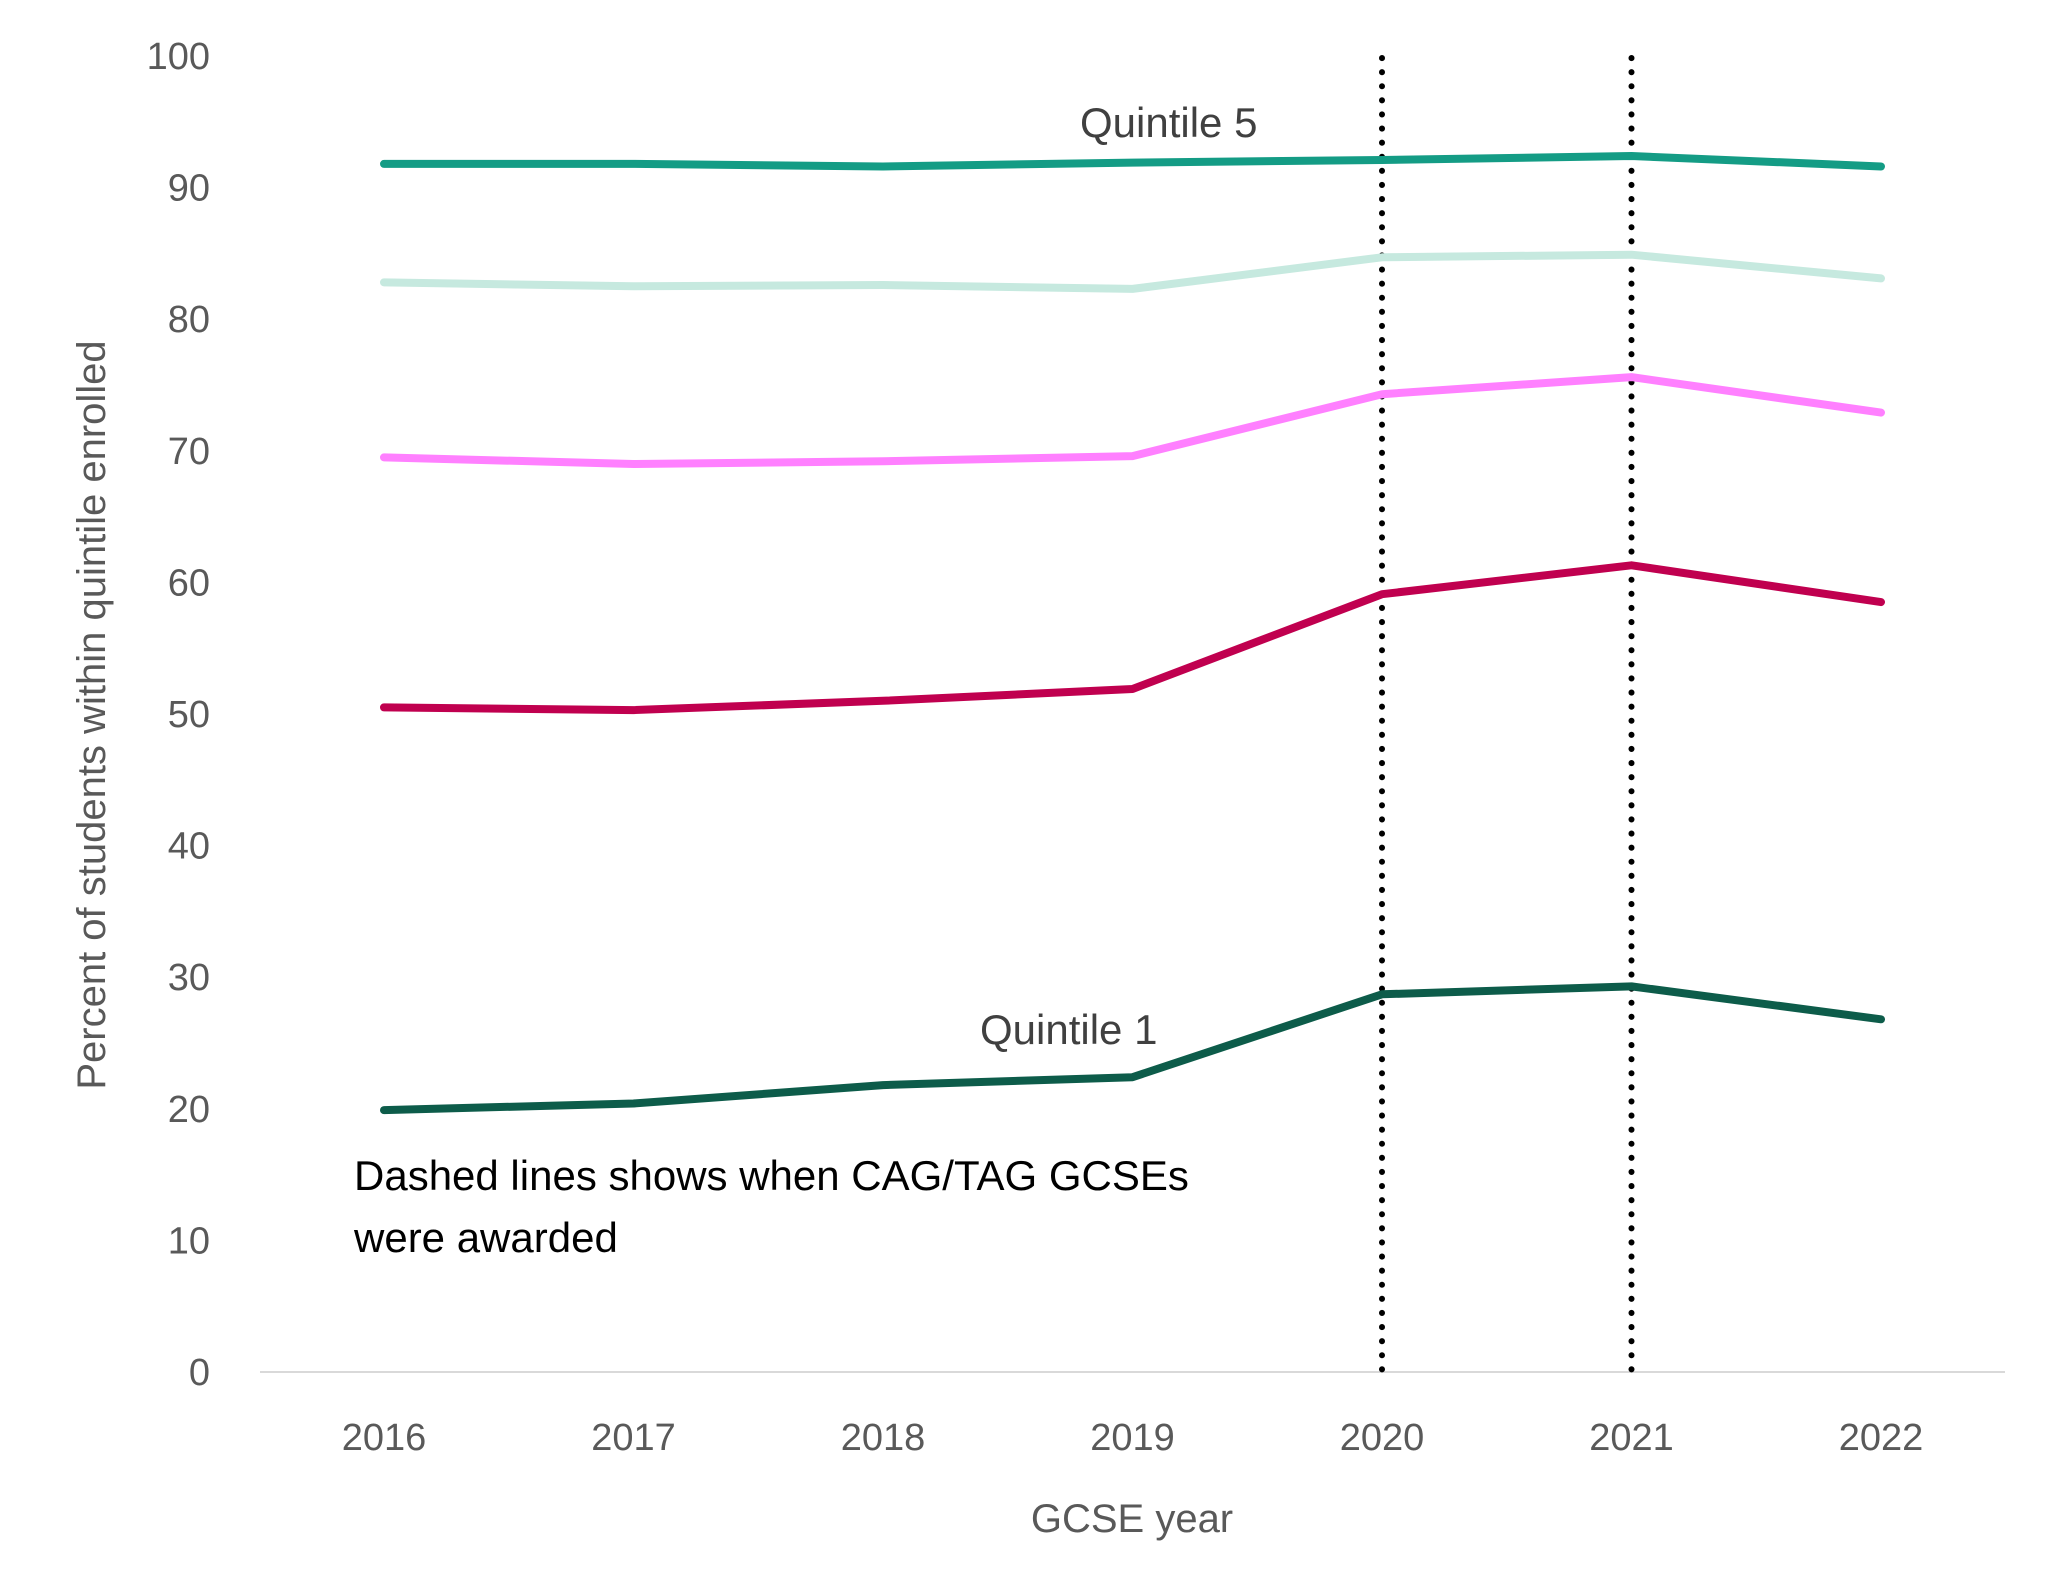 The image size is (2047, 1596). I want to click on y-tick-label: 40, so click(189, 847).